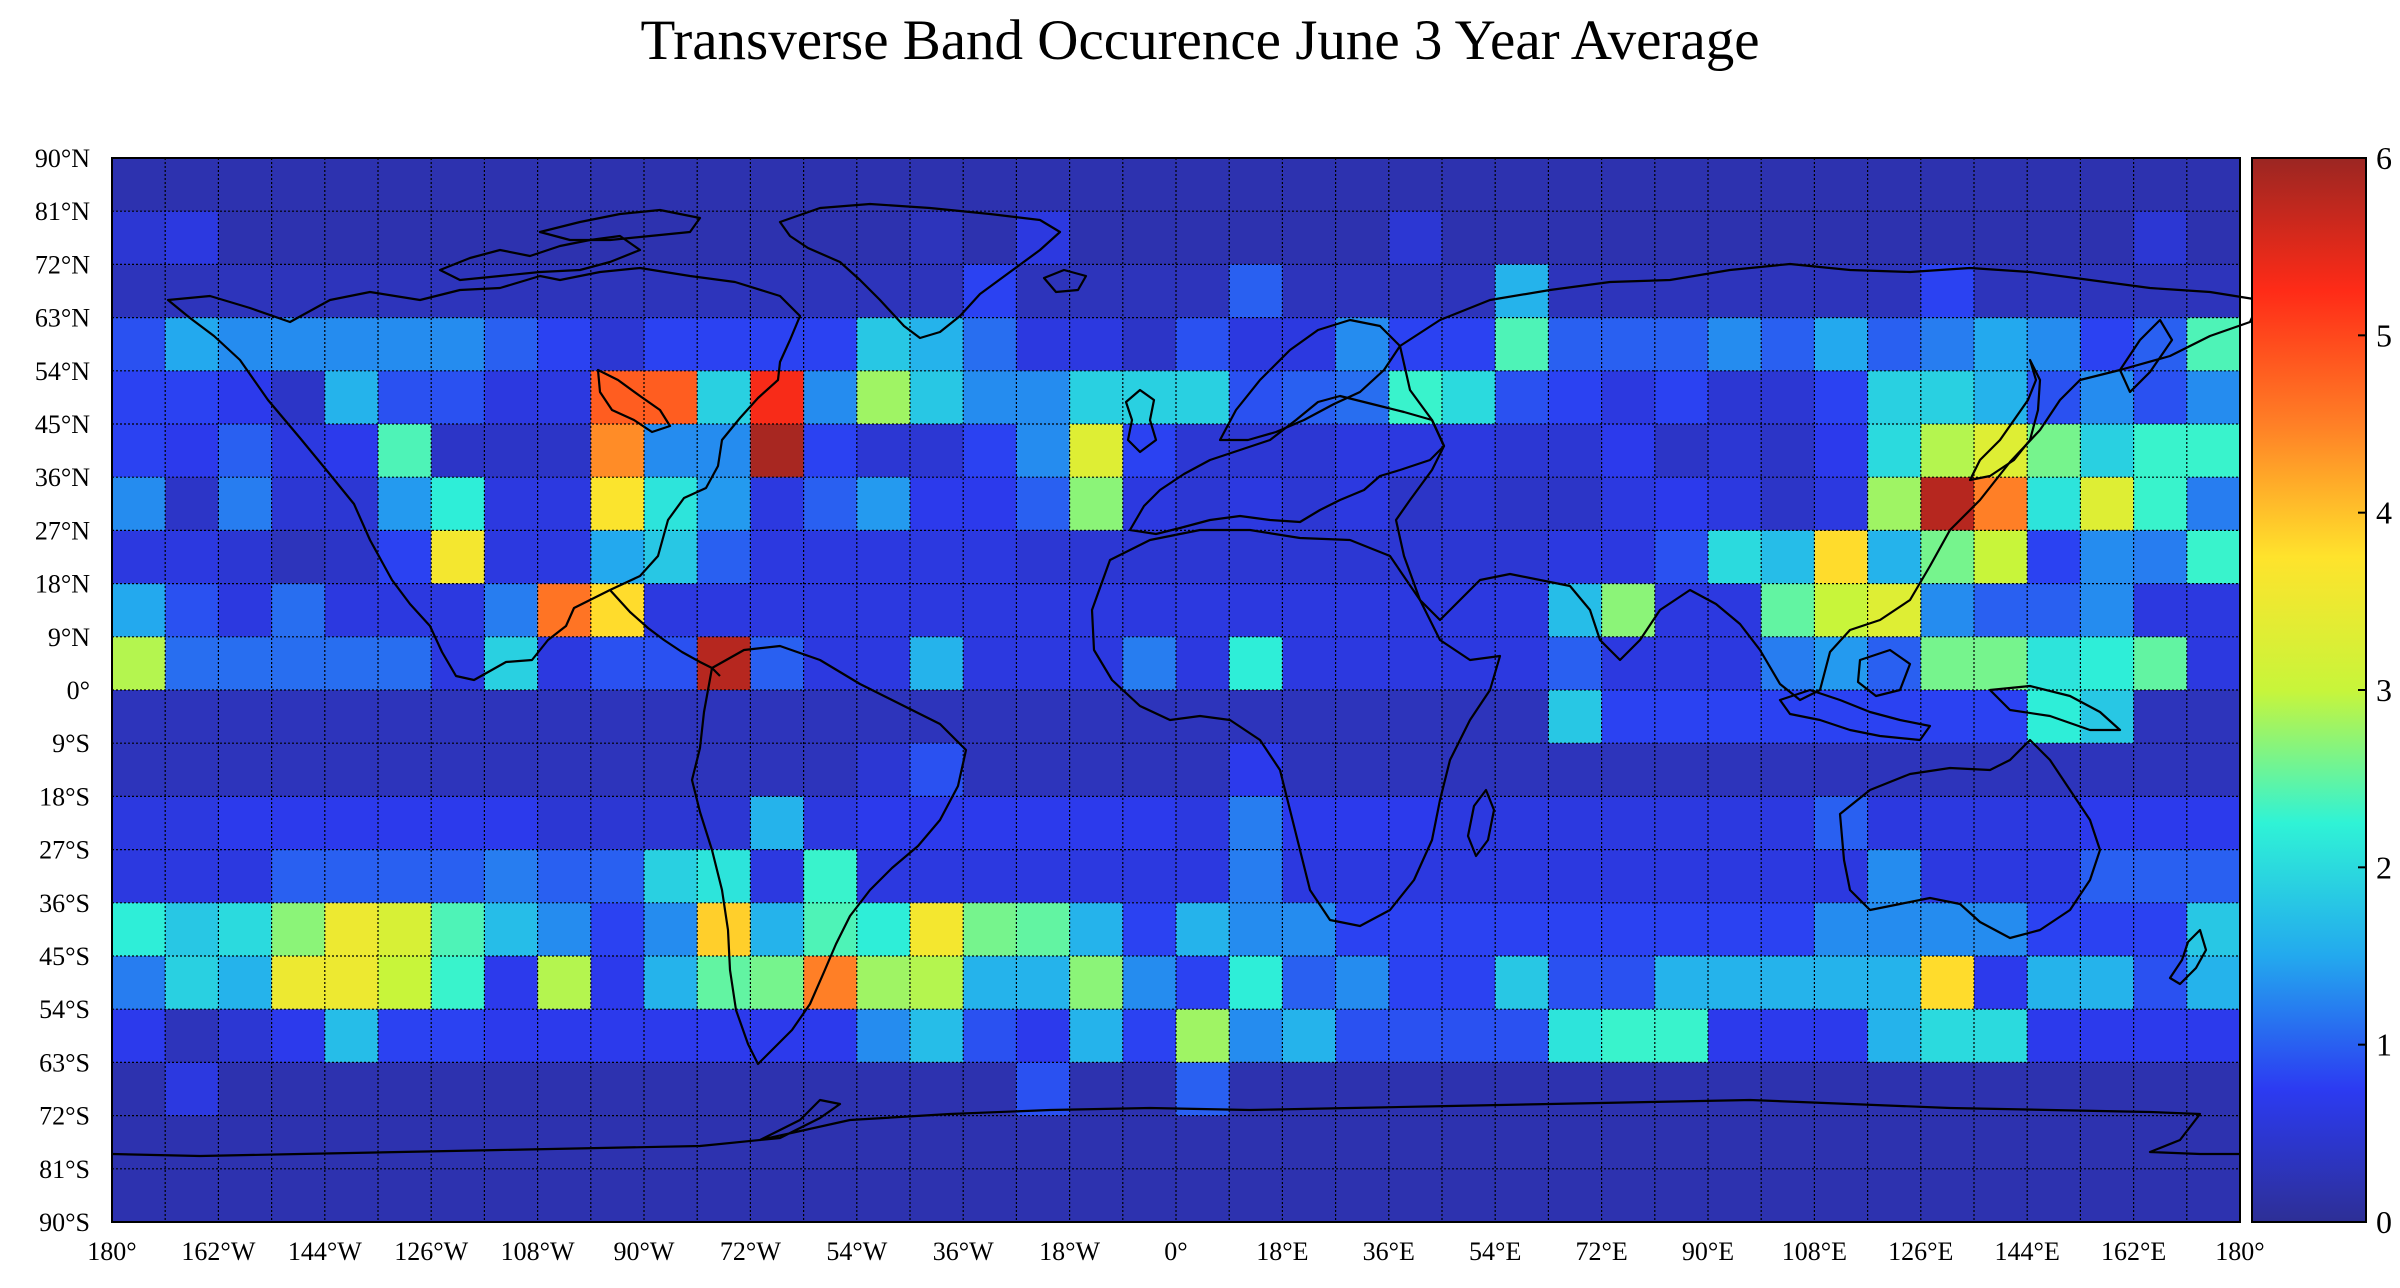 Image resolution: width=2400 pixels, height=1288 pixels. Describe the element at coordinates (64, 903) in the screenshot. I see `latitude-tick-label: 36°S` at that location.